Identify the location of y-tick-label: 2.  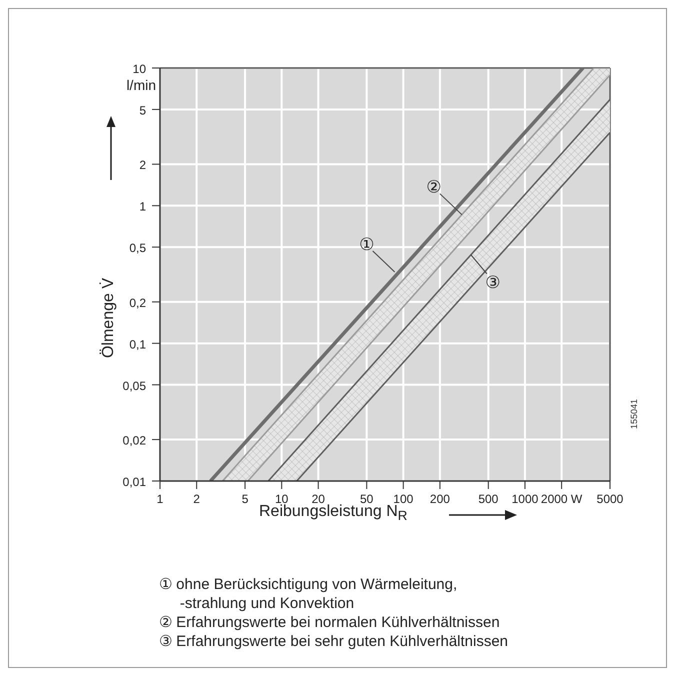
(142, 165).